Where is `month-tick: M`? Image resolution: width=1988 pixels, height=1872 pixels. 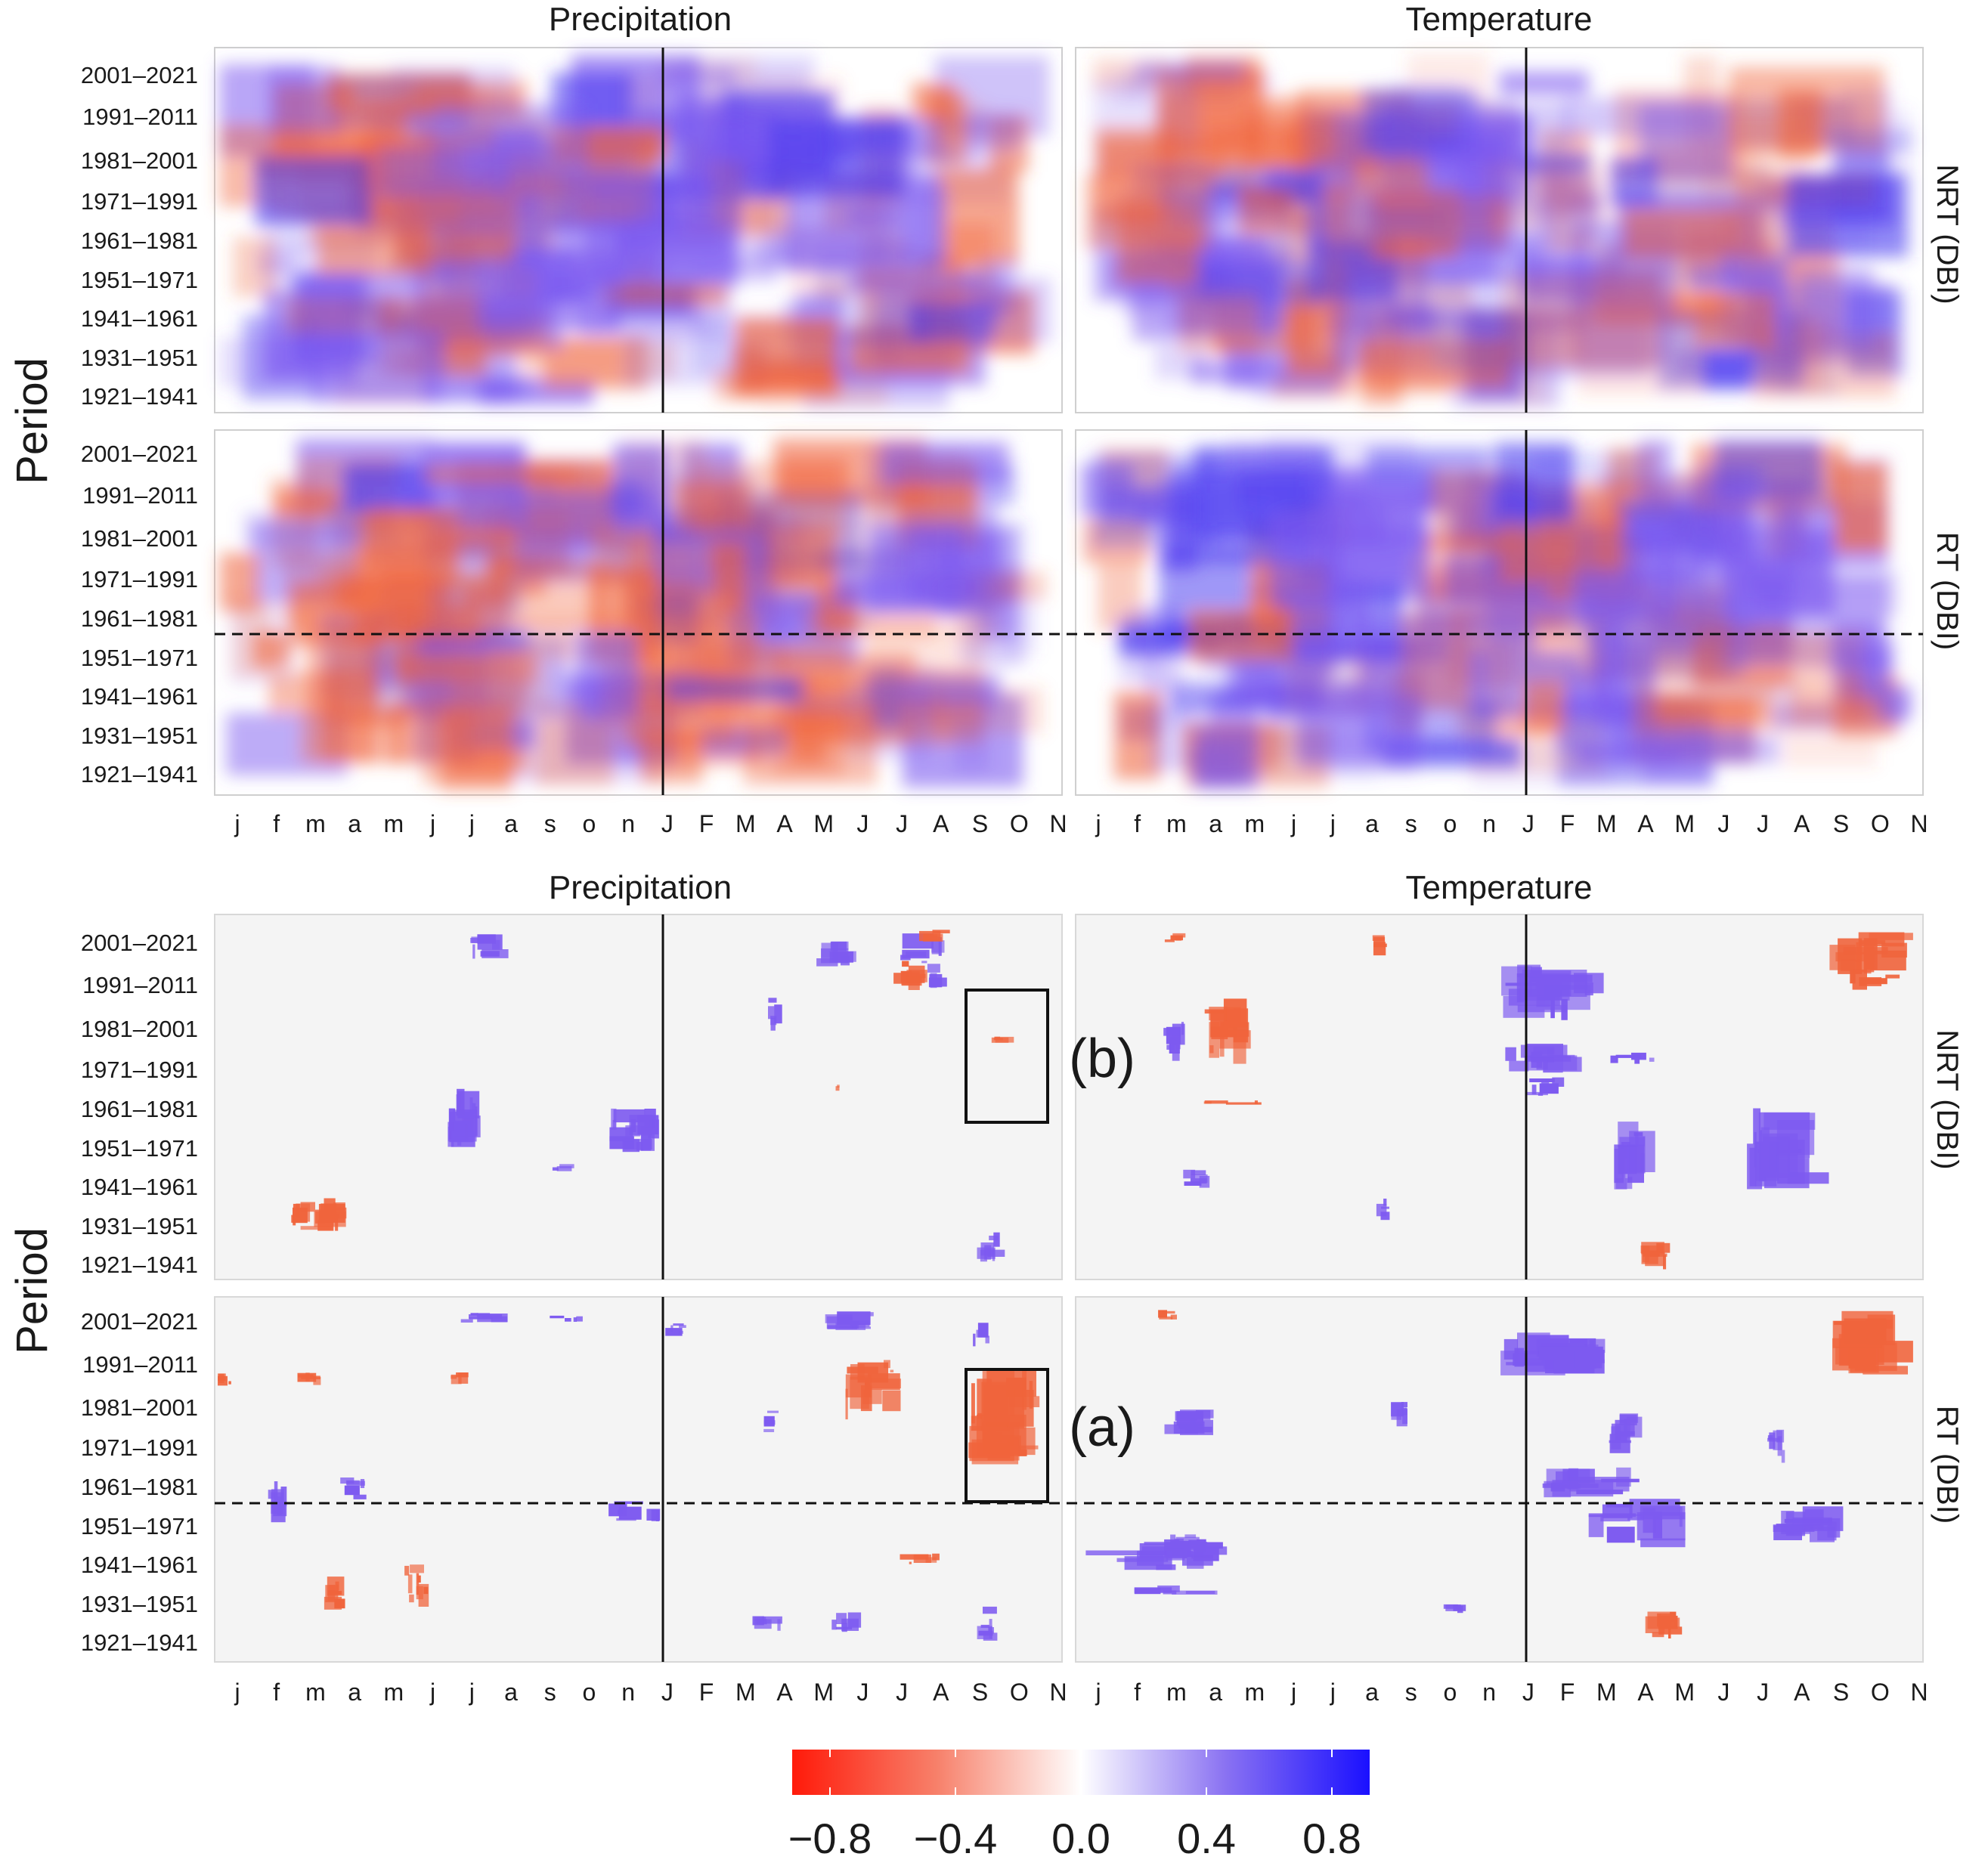 month-tick: M is located at coordinates (823, 1692).